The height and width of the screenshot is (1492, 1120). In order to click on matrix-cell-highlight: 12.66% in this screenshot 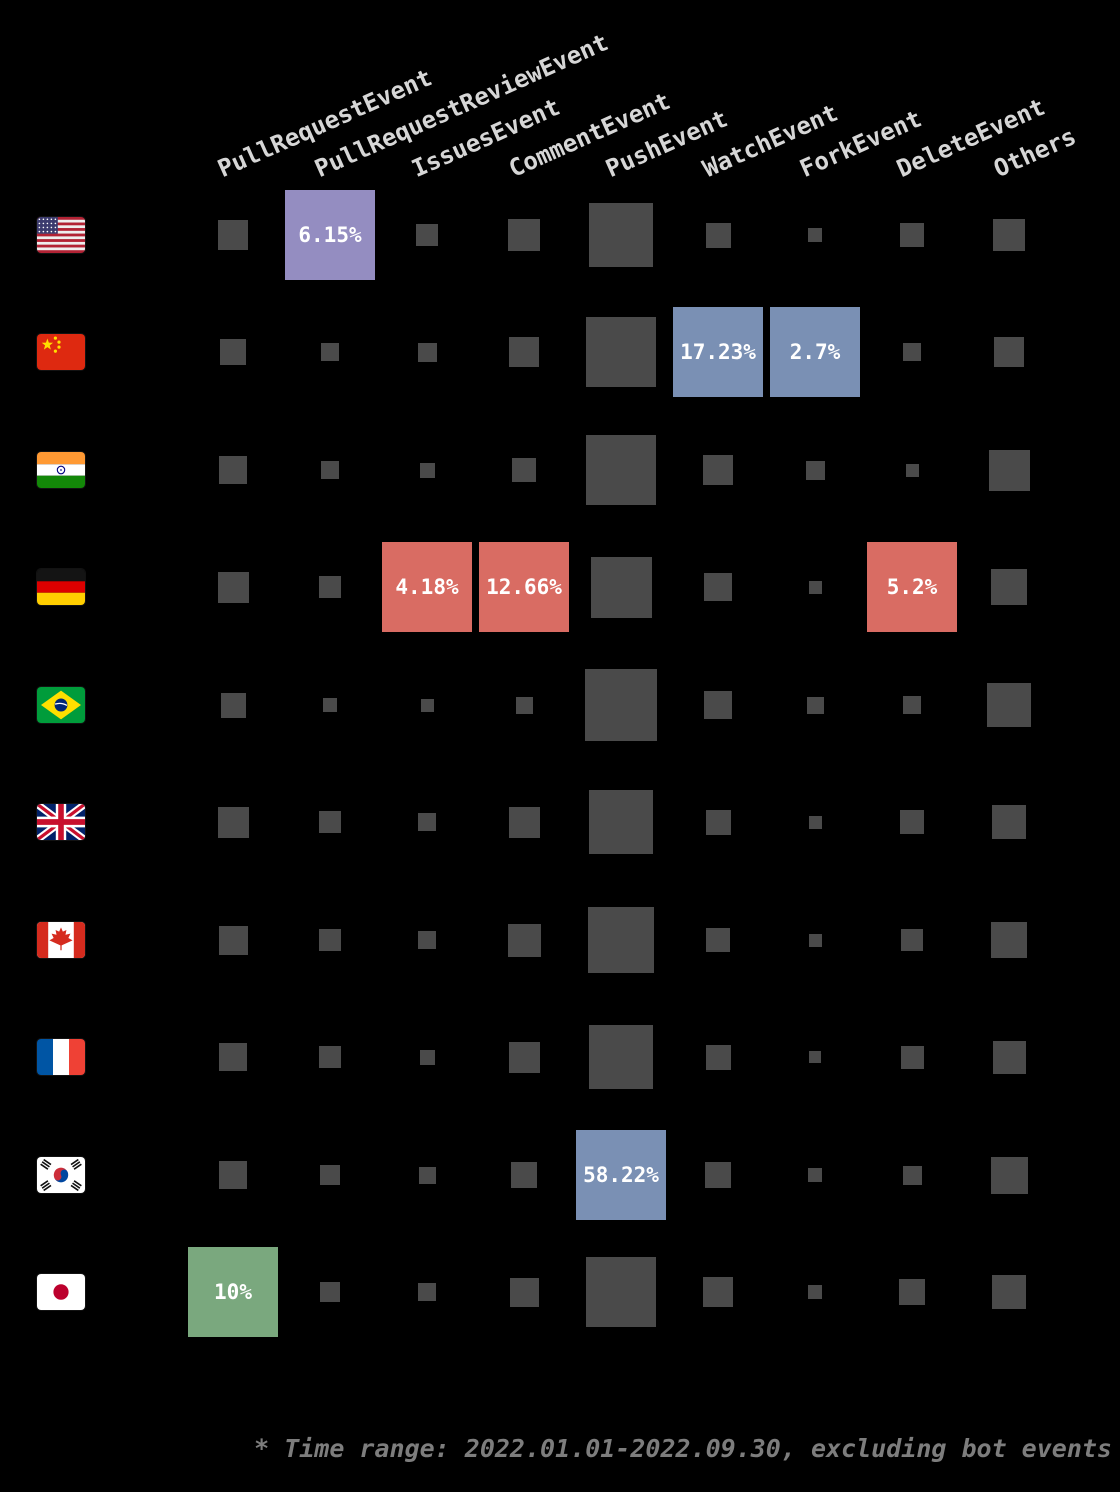, I will do `click(524, 587)`.